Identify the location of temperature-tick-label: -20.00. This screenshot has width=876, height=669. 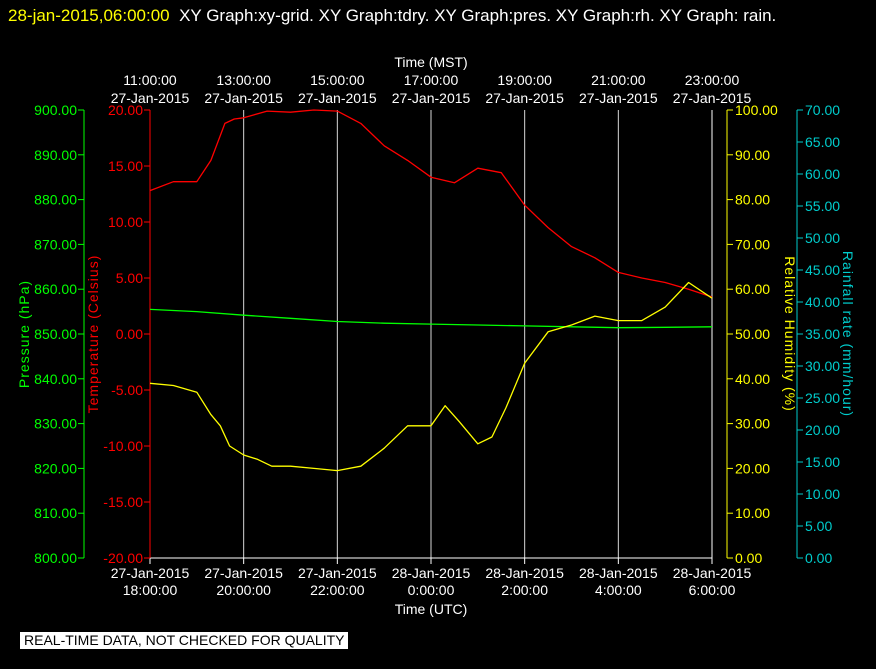
(123, 558).